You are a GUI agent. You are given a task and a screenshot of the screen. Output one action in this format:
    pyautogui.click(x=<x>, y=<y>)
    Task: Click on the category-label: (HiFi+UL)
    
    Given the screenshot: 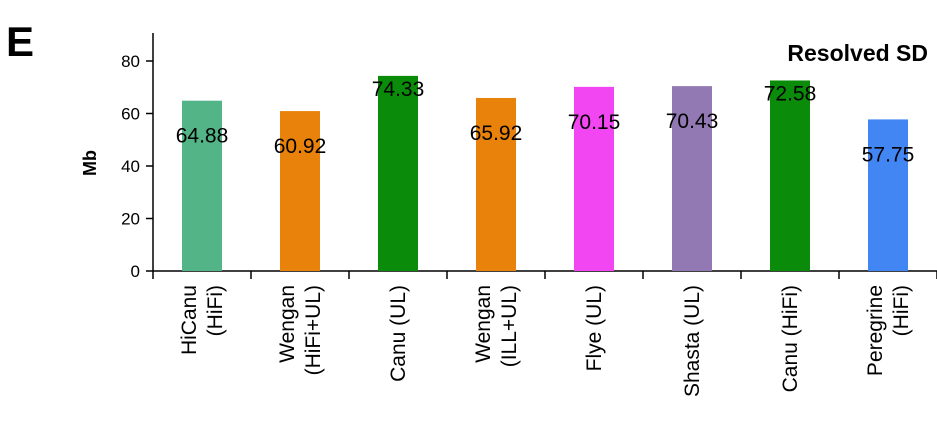 What is the action you would take?
    pyautogui.click(x=313, y=330)
    